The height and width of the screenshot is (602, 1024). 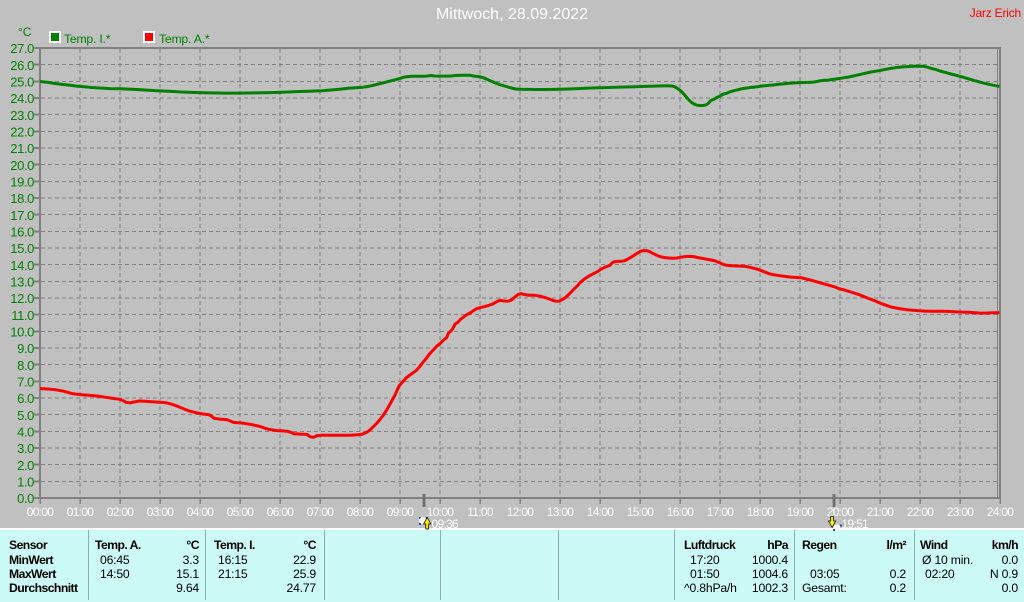 What do you see at coordinates (41, 512) in the screenshot?
I see `svg-text: 00:00` at bounding box center [41, 512].